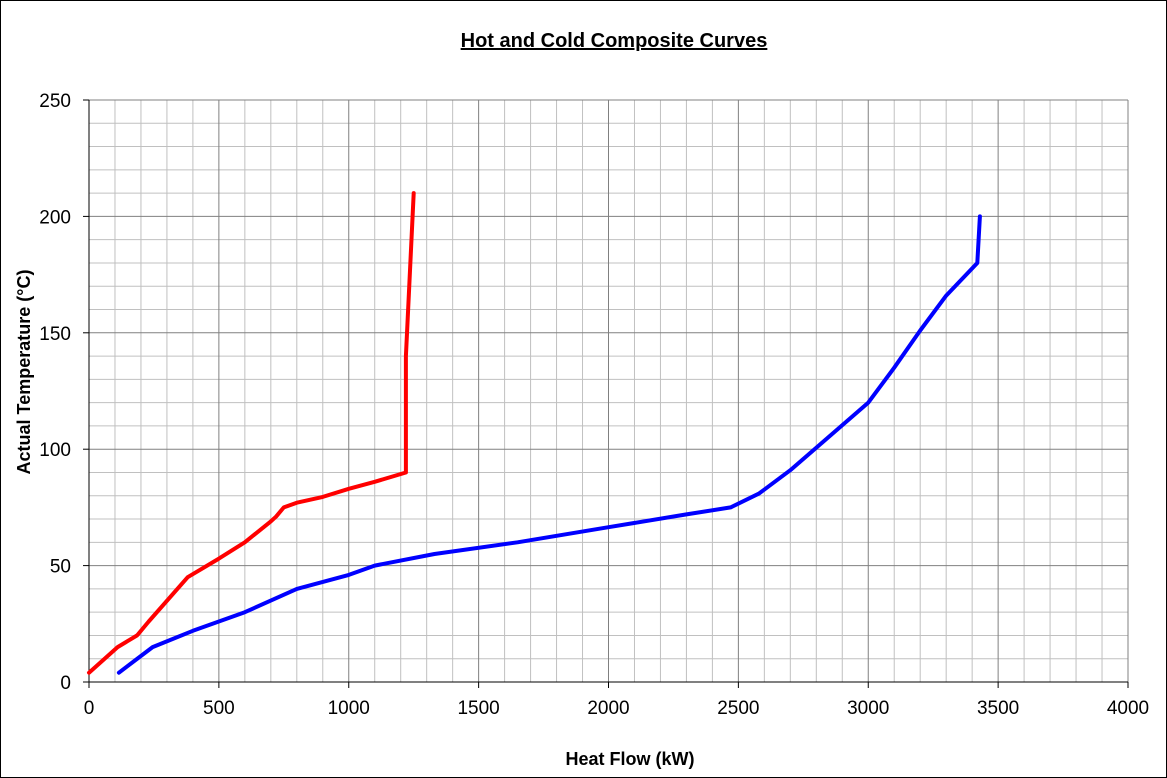 The width and height of the screenshot is (1167, 778). I want to click on x-tick-label: 0, so click(89, 708).